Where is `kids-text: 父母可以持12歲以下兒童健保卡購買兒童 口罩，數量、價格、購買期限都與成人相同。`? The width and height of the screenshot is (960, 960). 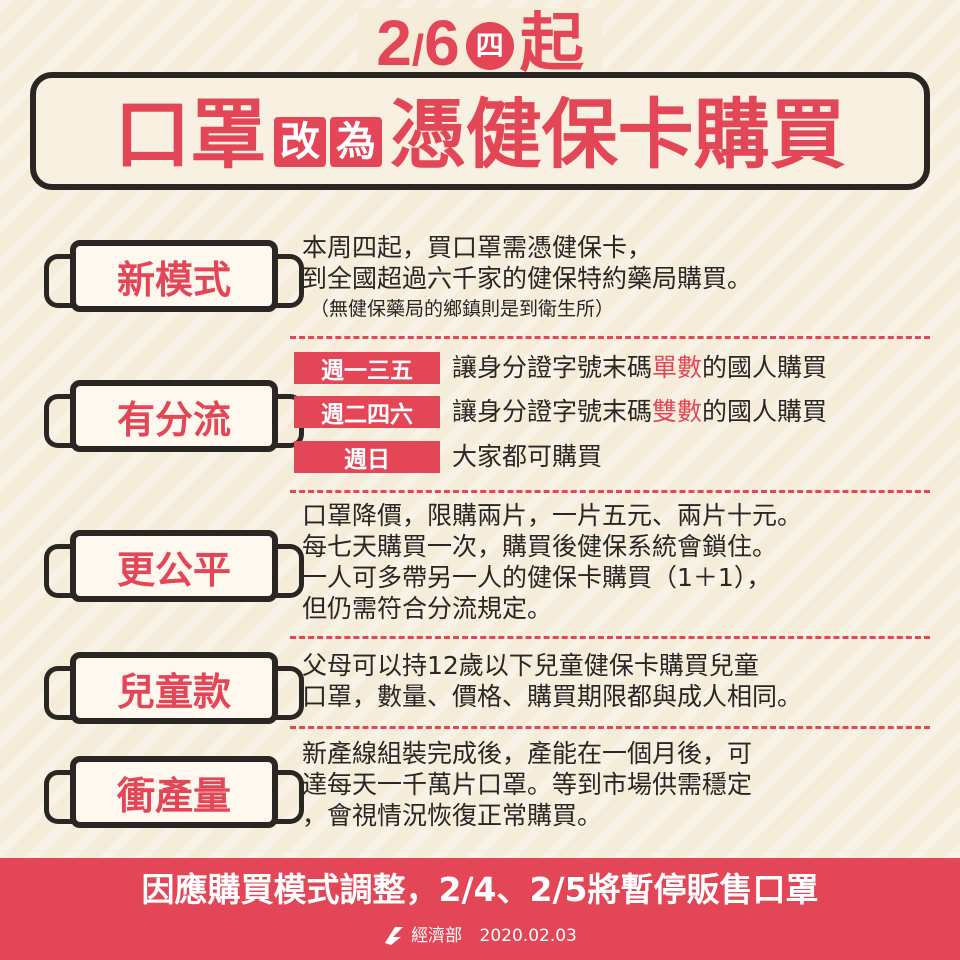 kids-text: 父母可以持12歲以下兒童健保卡購買兒童 口罩，數量、價格、購買期限都與成人相同。 is located at coordinates (552, 681).